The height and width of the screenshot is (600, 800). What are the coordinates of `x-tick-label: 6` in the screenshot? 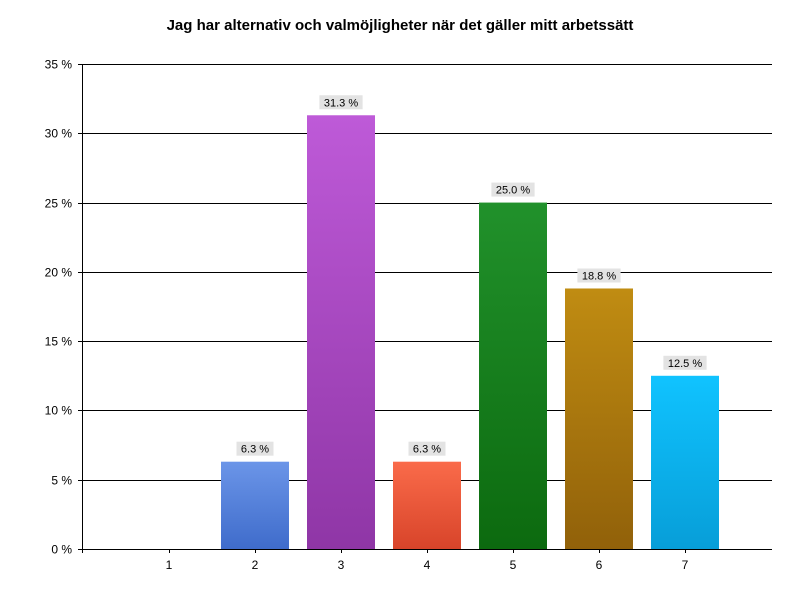 It's located at (599, 565).